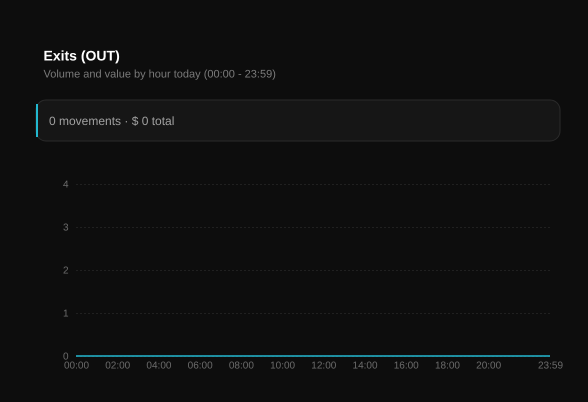 The image size is (588, 402). Describe the element at coordinates (159, 366) in the screenshot. I see `x-tick-label: 04:00` at that location.